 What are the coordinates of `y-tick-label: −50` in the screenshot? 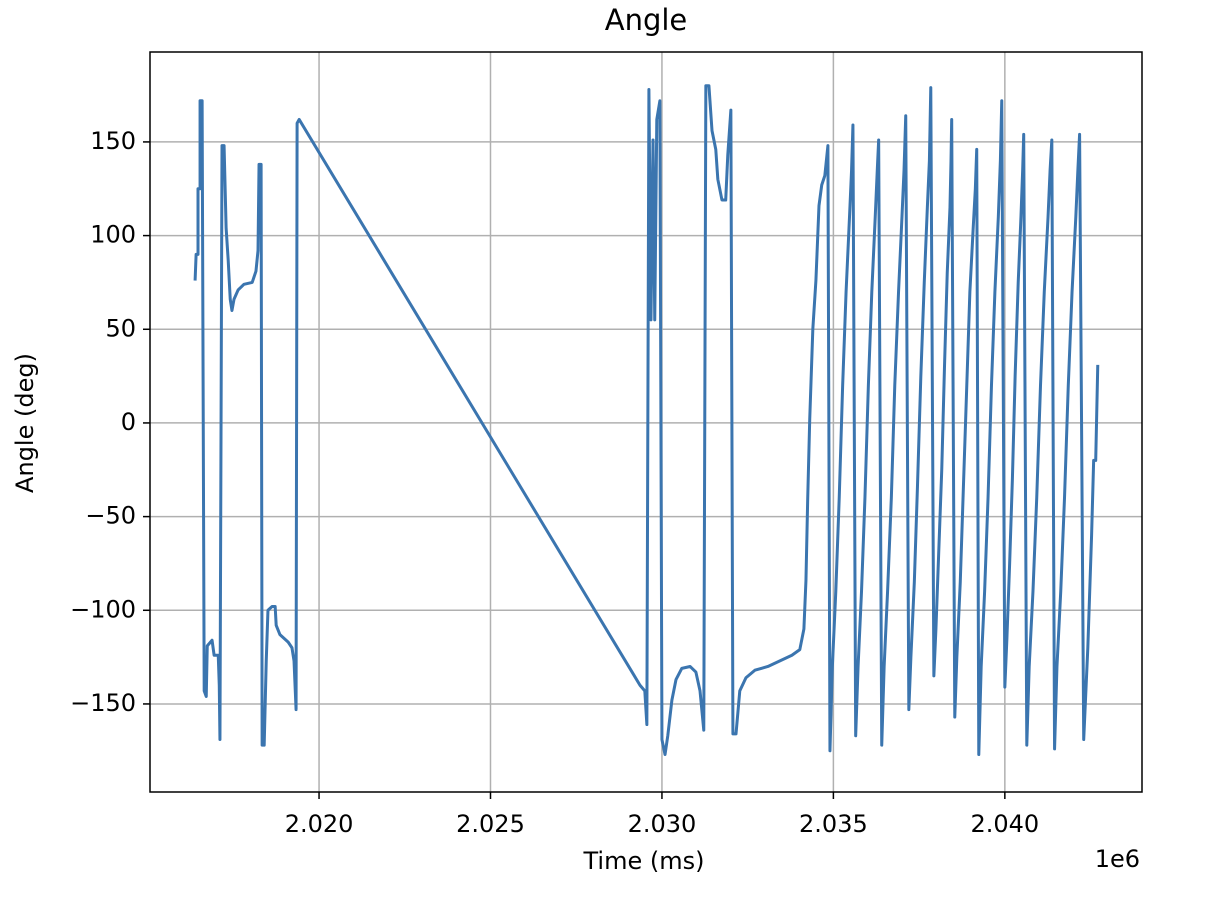 It's located at (110, 516).